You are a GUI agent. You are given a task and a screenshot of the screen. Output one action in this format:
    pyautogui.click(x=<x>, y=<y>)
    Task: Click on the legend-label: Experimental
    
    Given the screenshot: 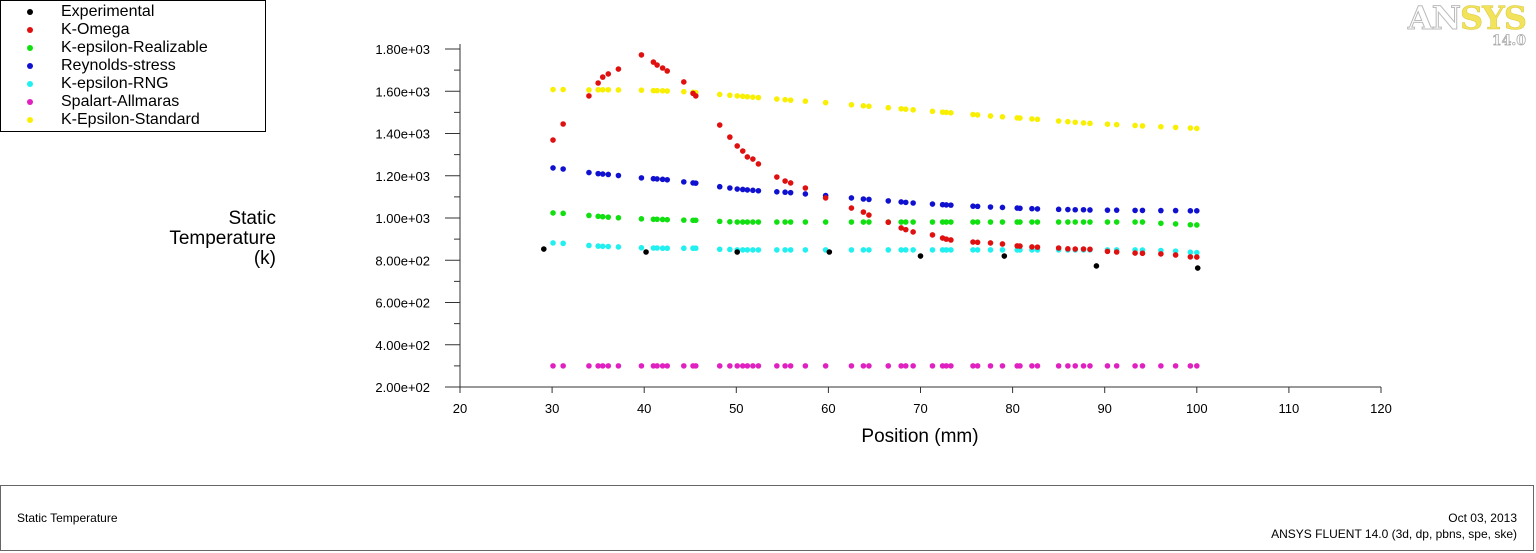 What is the action you would take?
    pyautogui.click(x=108, y=11)
    